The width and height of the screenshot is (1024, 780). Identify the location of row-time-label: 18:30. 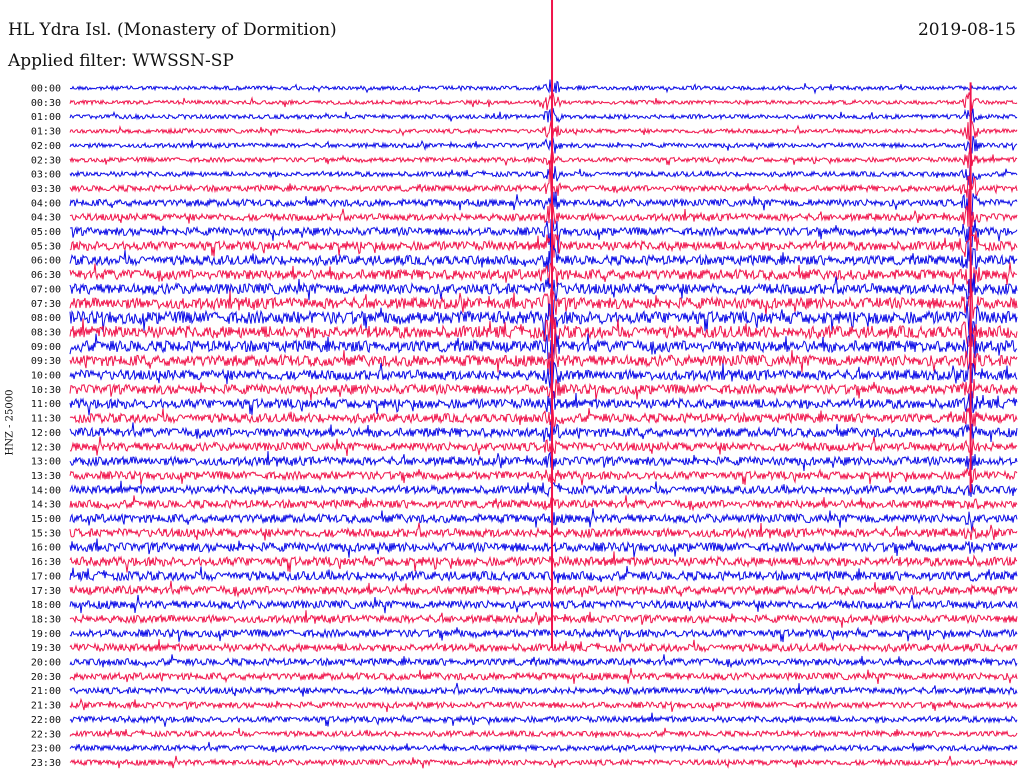
(46, 619).